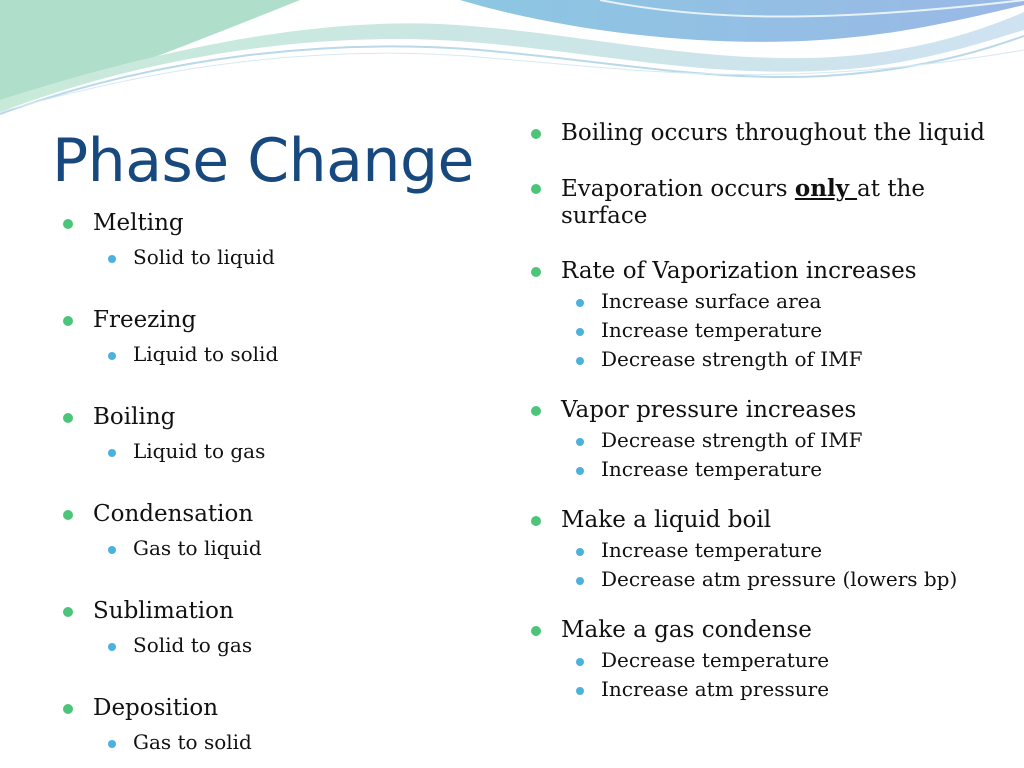 The height and width of the screenshot is (768, 1024). Describe the element at coordinates (262, 320) in the screenshot. I see `bullet-level-1: Freezing` at that location.